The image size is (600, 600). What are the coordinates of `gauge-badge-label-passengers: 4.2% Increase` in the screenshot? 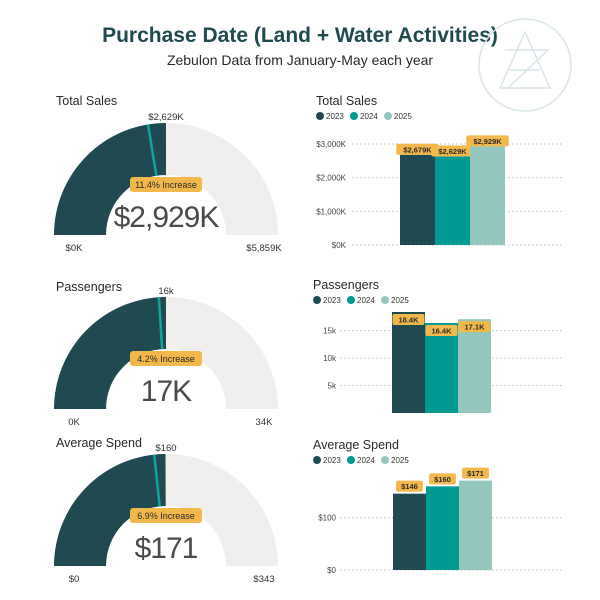 It's located at (166, 359).